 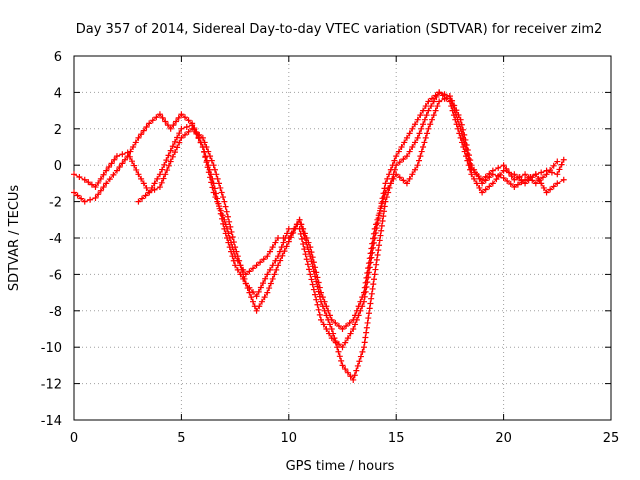 What do you see at coordinates (51, 421) in the screenshot?
I see `y-tick-label: -14` at bounding box center [51, 421].